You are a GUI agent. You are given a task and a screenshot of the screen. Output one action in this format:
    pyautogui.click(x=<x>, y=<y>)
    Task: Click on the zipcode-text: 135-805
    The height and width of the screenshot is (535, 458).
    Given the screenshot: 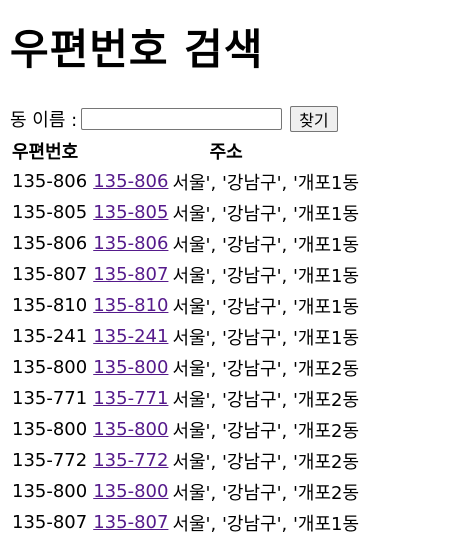 What is the action you would take?
    pyautogui.click(x=50, y=212)
    